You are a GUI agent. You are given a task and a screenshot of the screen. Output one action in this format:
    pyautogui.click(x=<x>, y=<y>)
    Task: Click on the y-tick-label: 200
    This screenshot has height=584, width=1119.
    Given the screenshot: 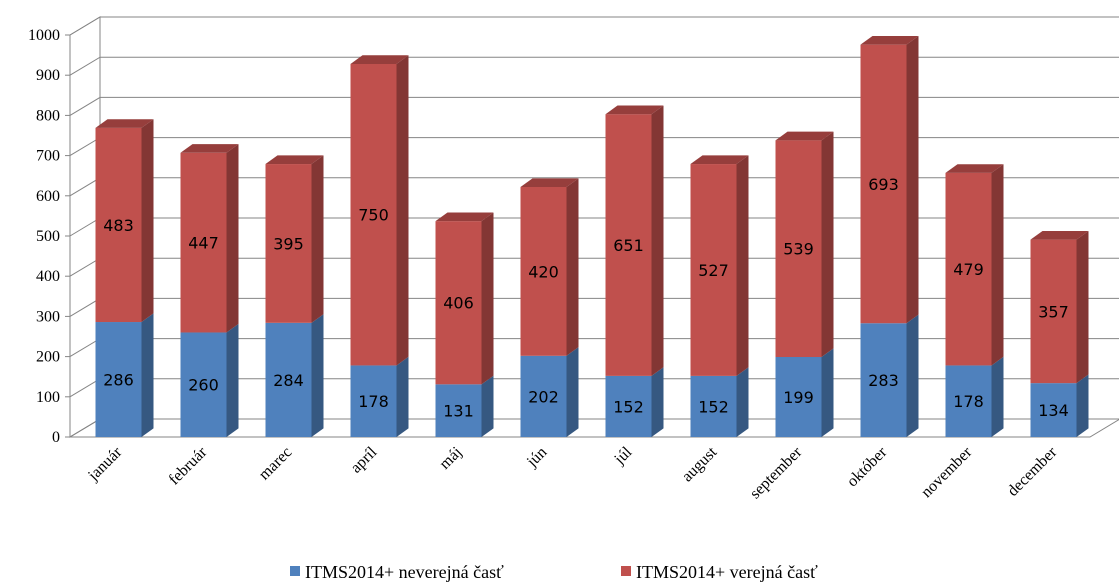 What is the action you would take?
    pyautogui.click(x=48, y=357)
    